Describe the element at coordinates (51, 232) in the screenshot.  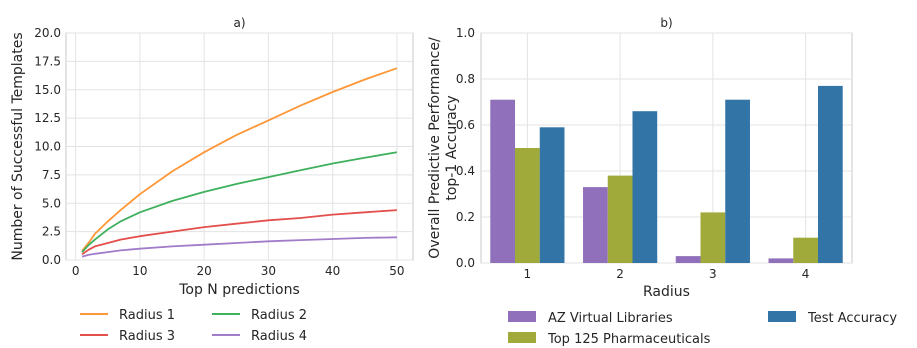
I see `y-tick-label: 2.5` at that location.